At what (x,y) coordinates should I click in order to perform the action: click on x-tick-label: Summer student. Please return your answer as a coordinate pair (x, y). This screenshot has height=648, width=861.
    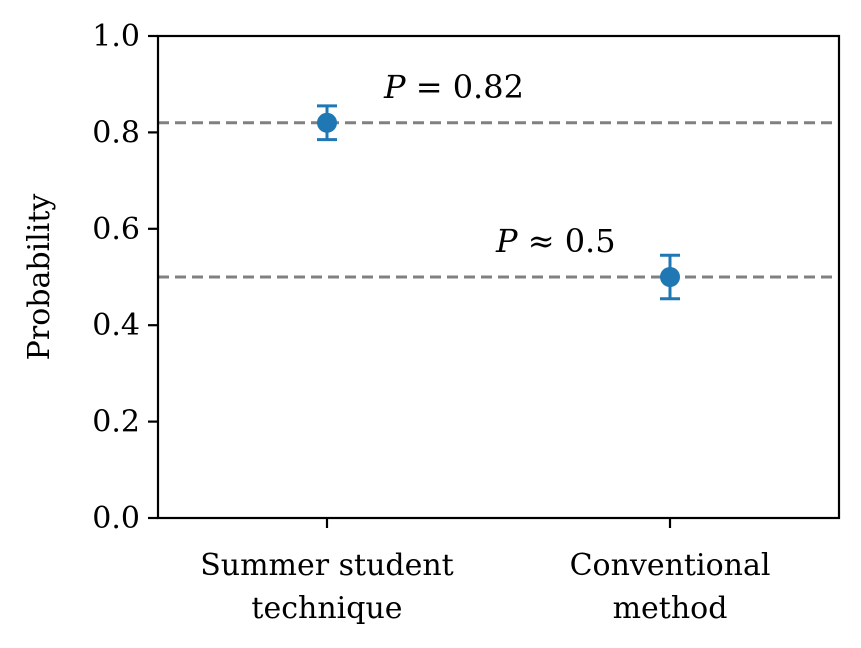
    Looking at the image, I should click on (327, 565).